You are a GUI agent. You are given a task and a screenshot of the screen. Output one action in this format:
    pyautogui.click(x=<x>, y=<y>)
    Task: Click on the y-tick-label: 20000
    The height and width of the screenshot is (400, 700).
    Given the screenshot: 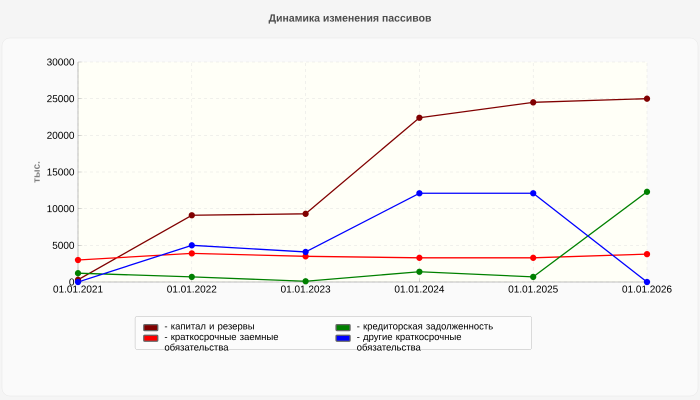 What is the action you would take?
    pyautogui.click(x=60, y=135)
    